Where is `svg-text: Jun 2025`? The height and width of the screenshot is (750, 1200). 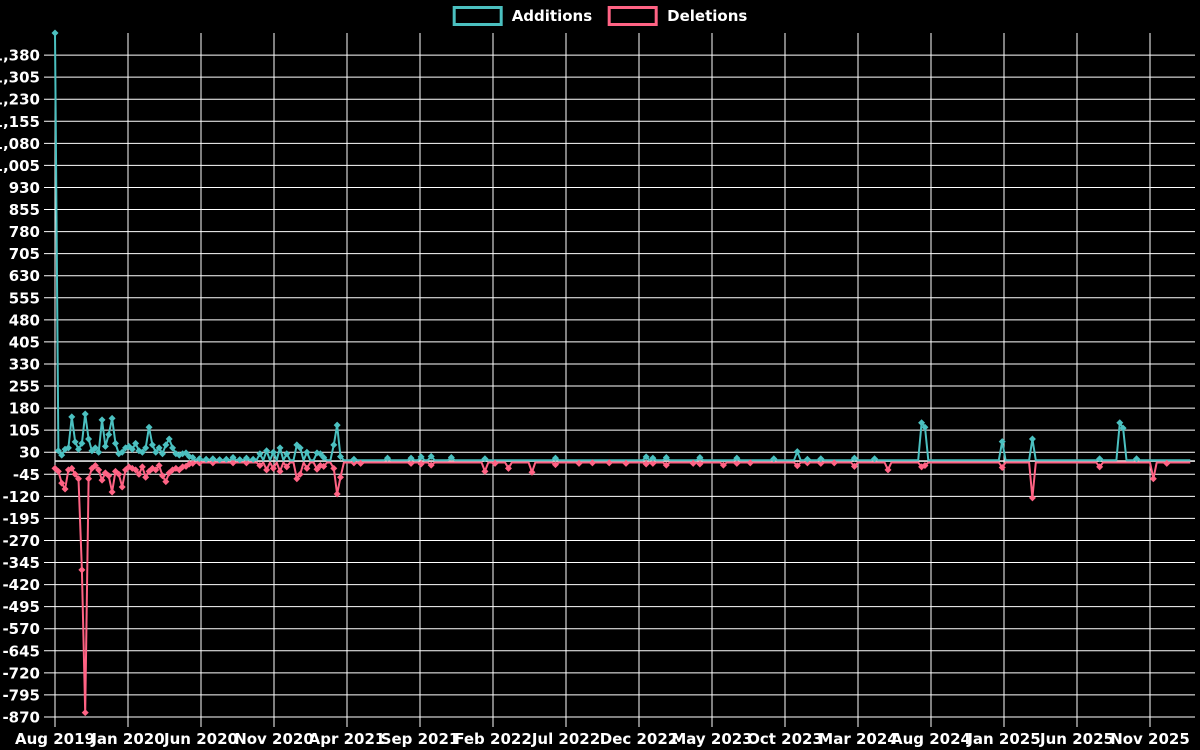 svg-text: Jun 2025 is located at coordinates (1076, 739).